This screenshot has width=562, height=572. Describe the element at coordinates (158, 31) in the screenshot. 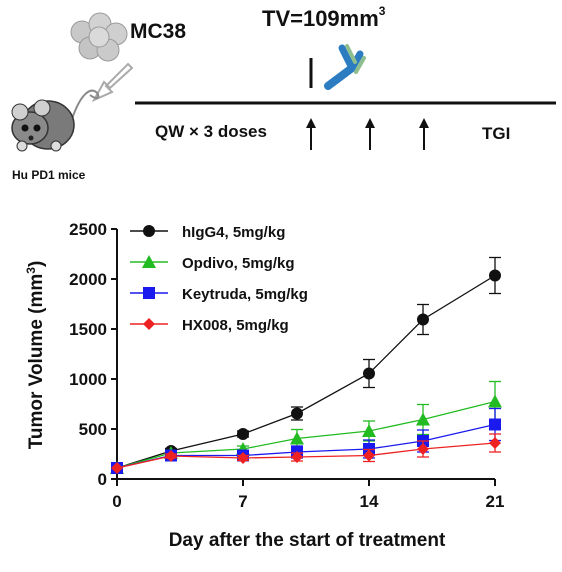

I see `cell-line-label: MC38` at that location.